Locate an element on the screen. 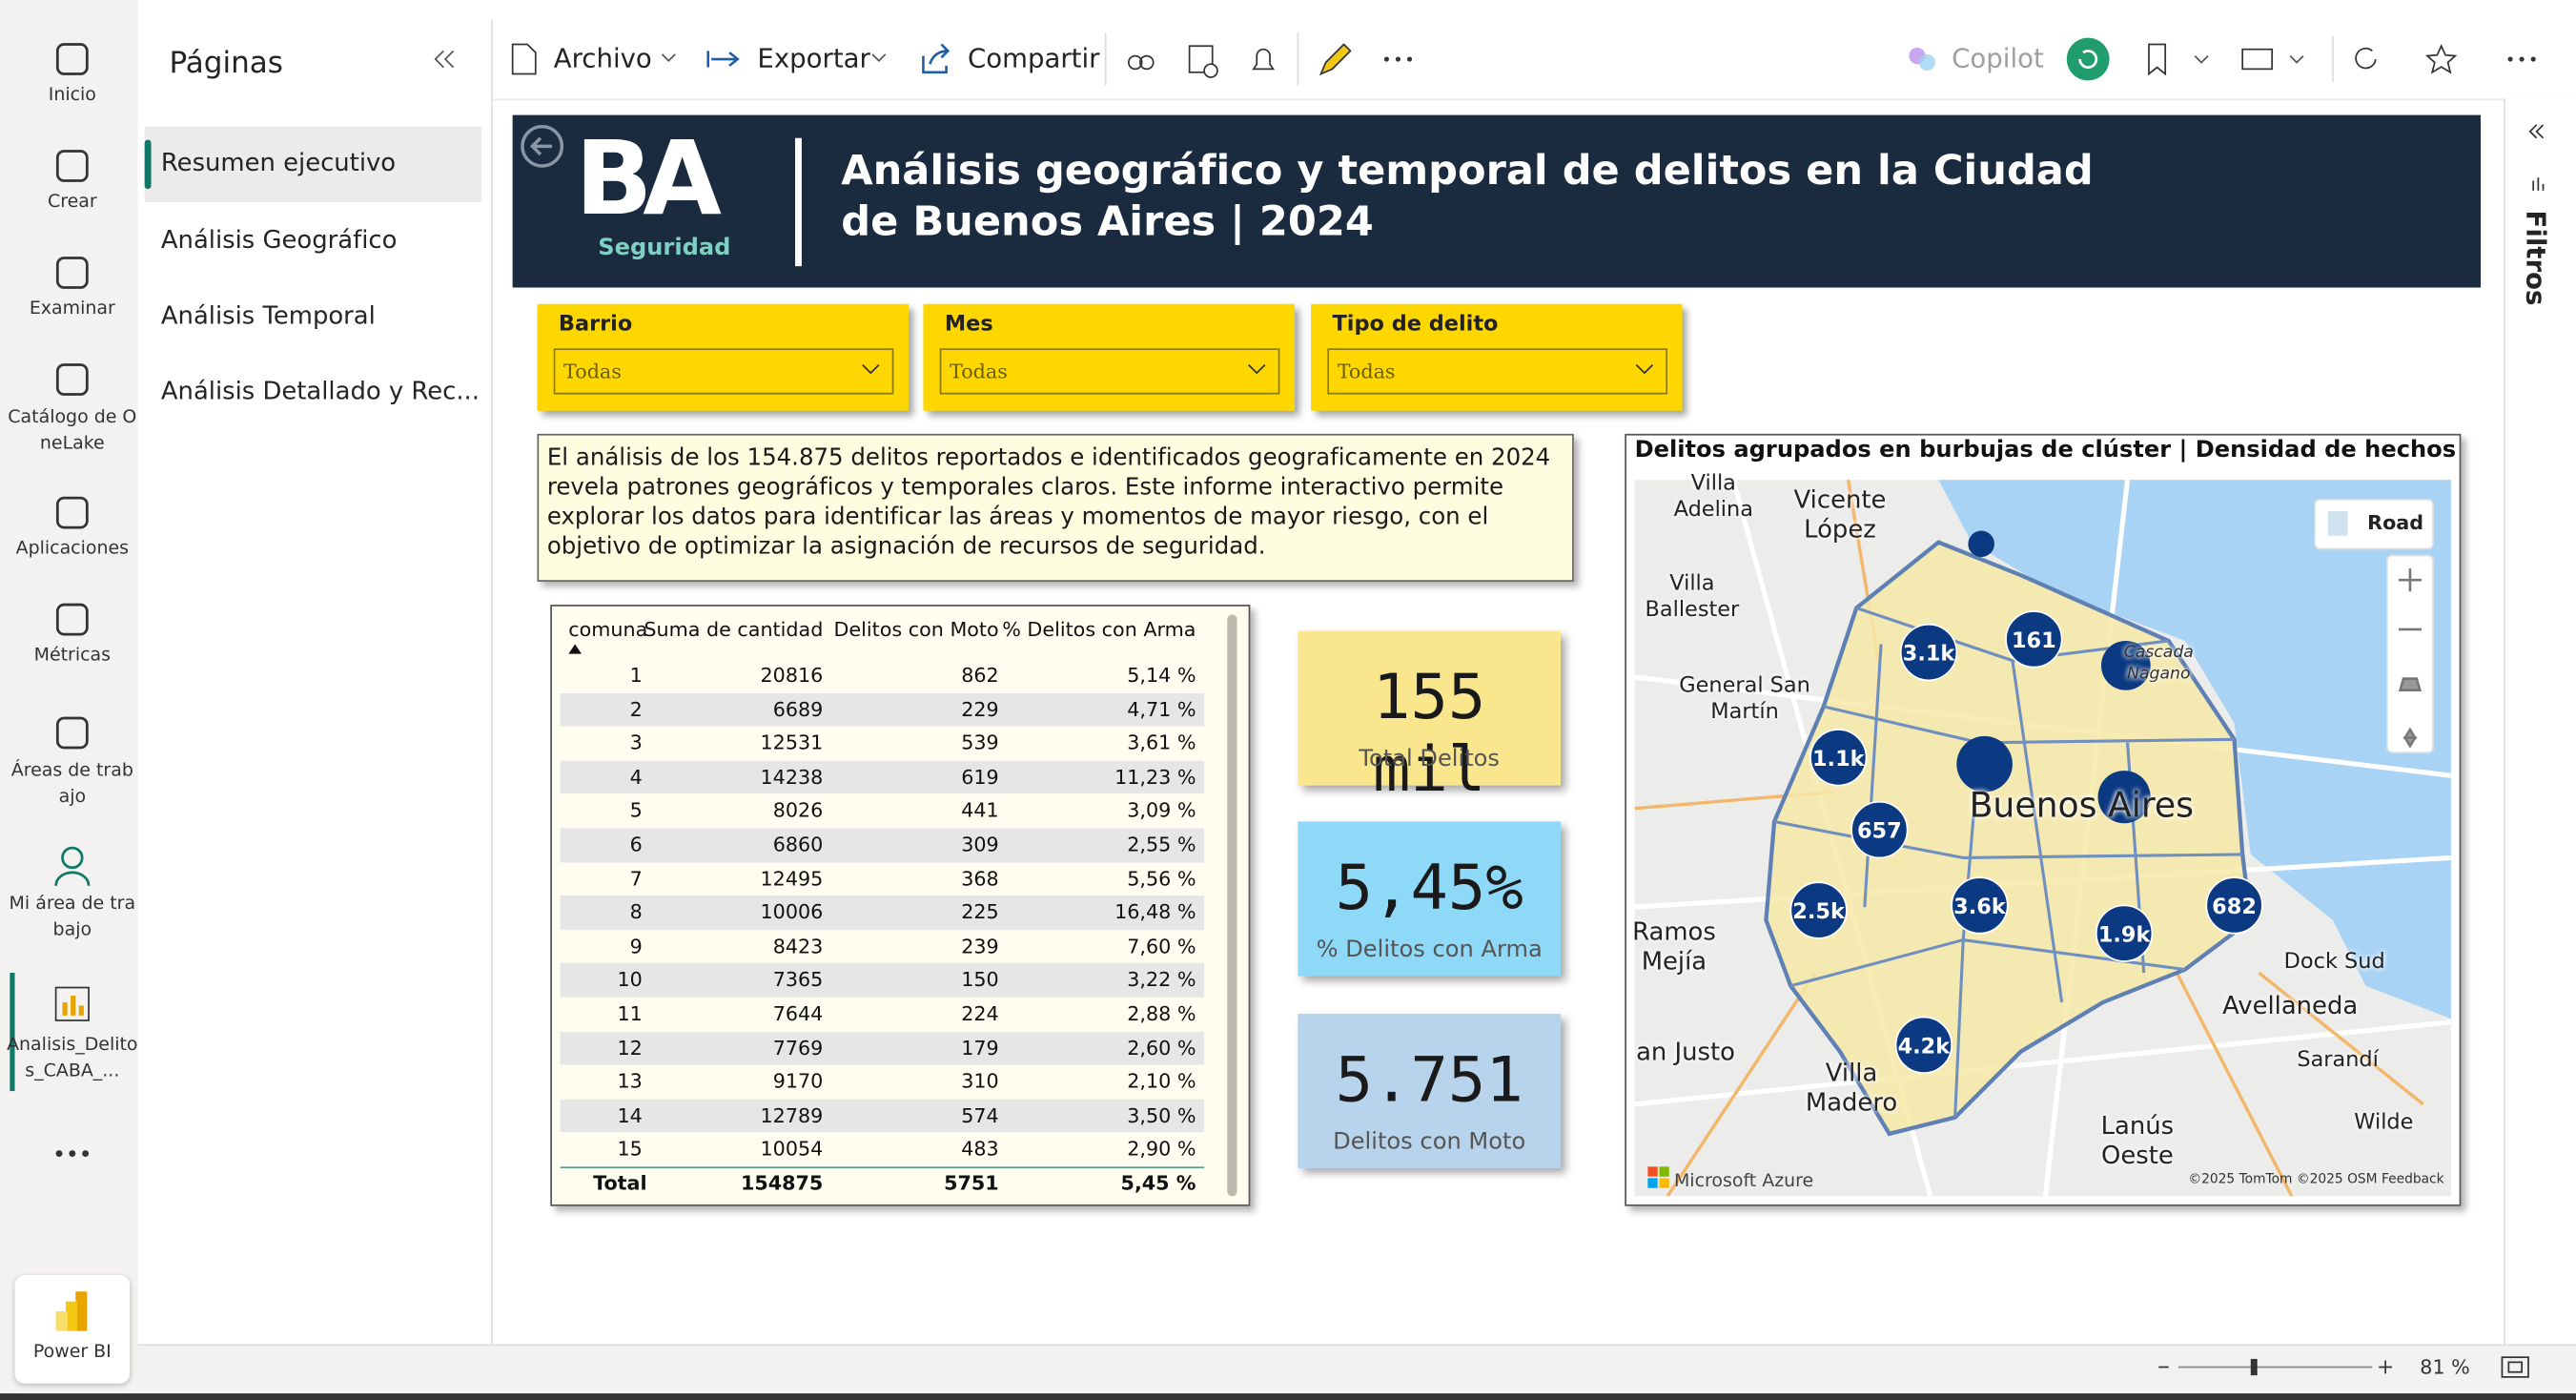 Image resolution: width=2576 pixels, height=1400 pixels. table-cell: 9 is located at coordinates (636, 946).